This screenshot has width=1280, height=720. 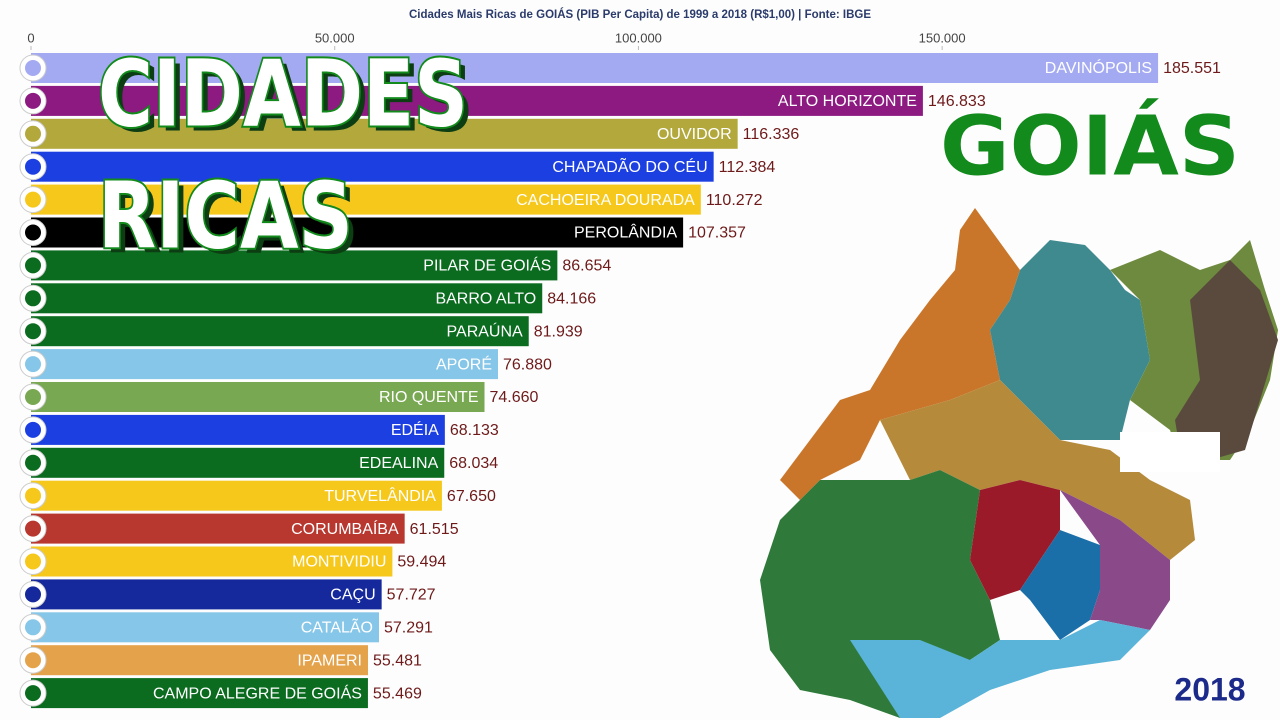 I want to click on overlay-title: RICAS, so click(x=225, y=215).